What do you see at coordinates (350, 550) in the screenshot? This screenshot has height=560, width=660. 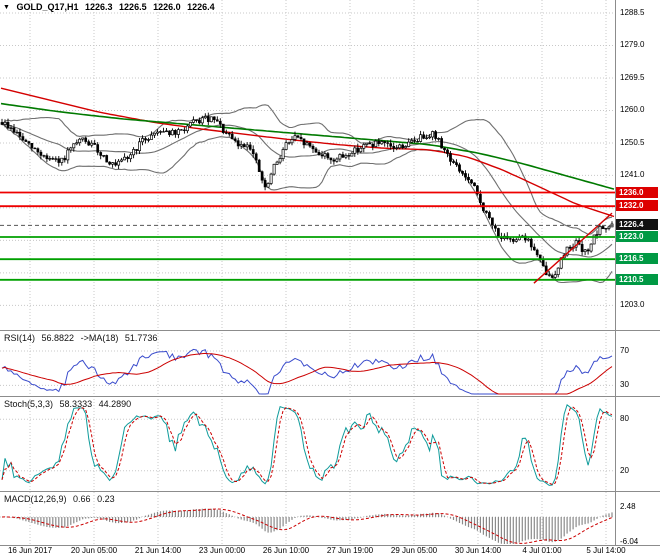 I see `time-axis-label: 27 Jun 19:00` at bounding box center [350, 550].